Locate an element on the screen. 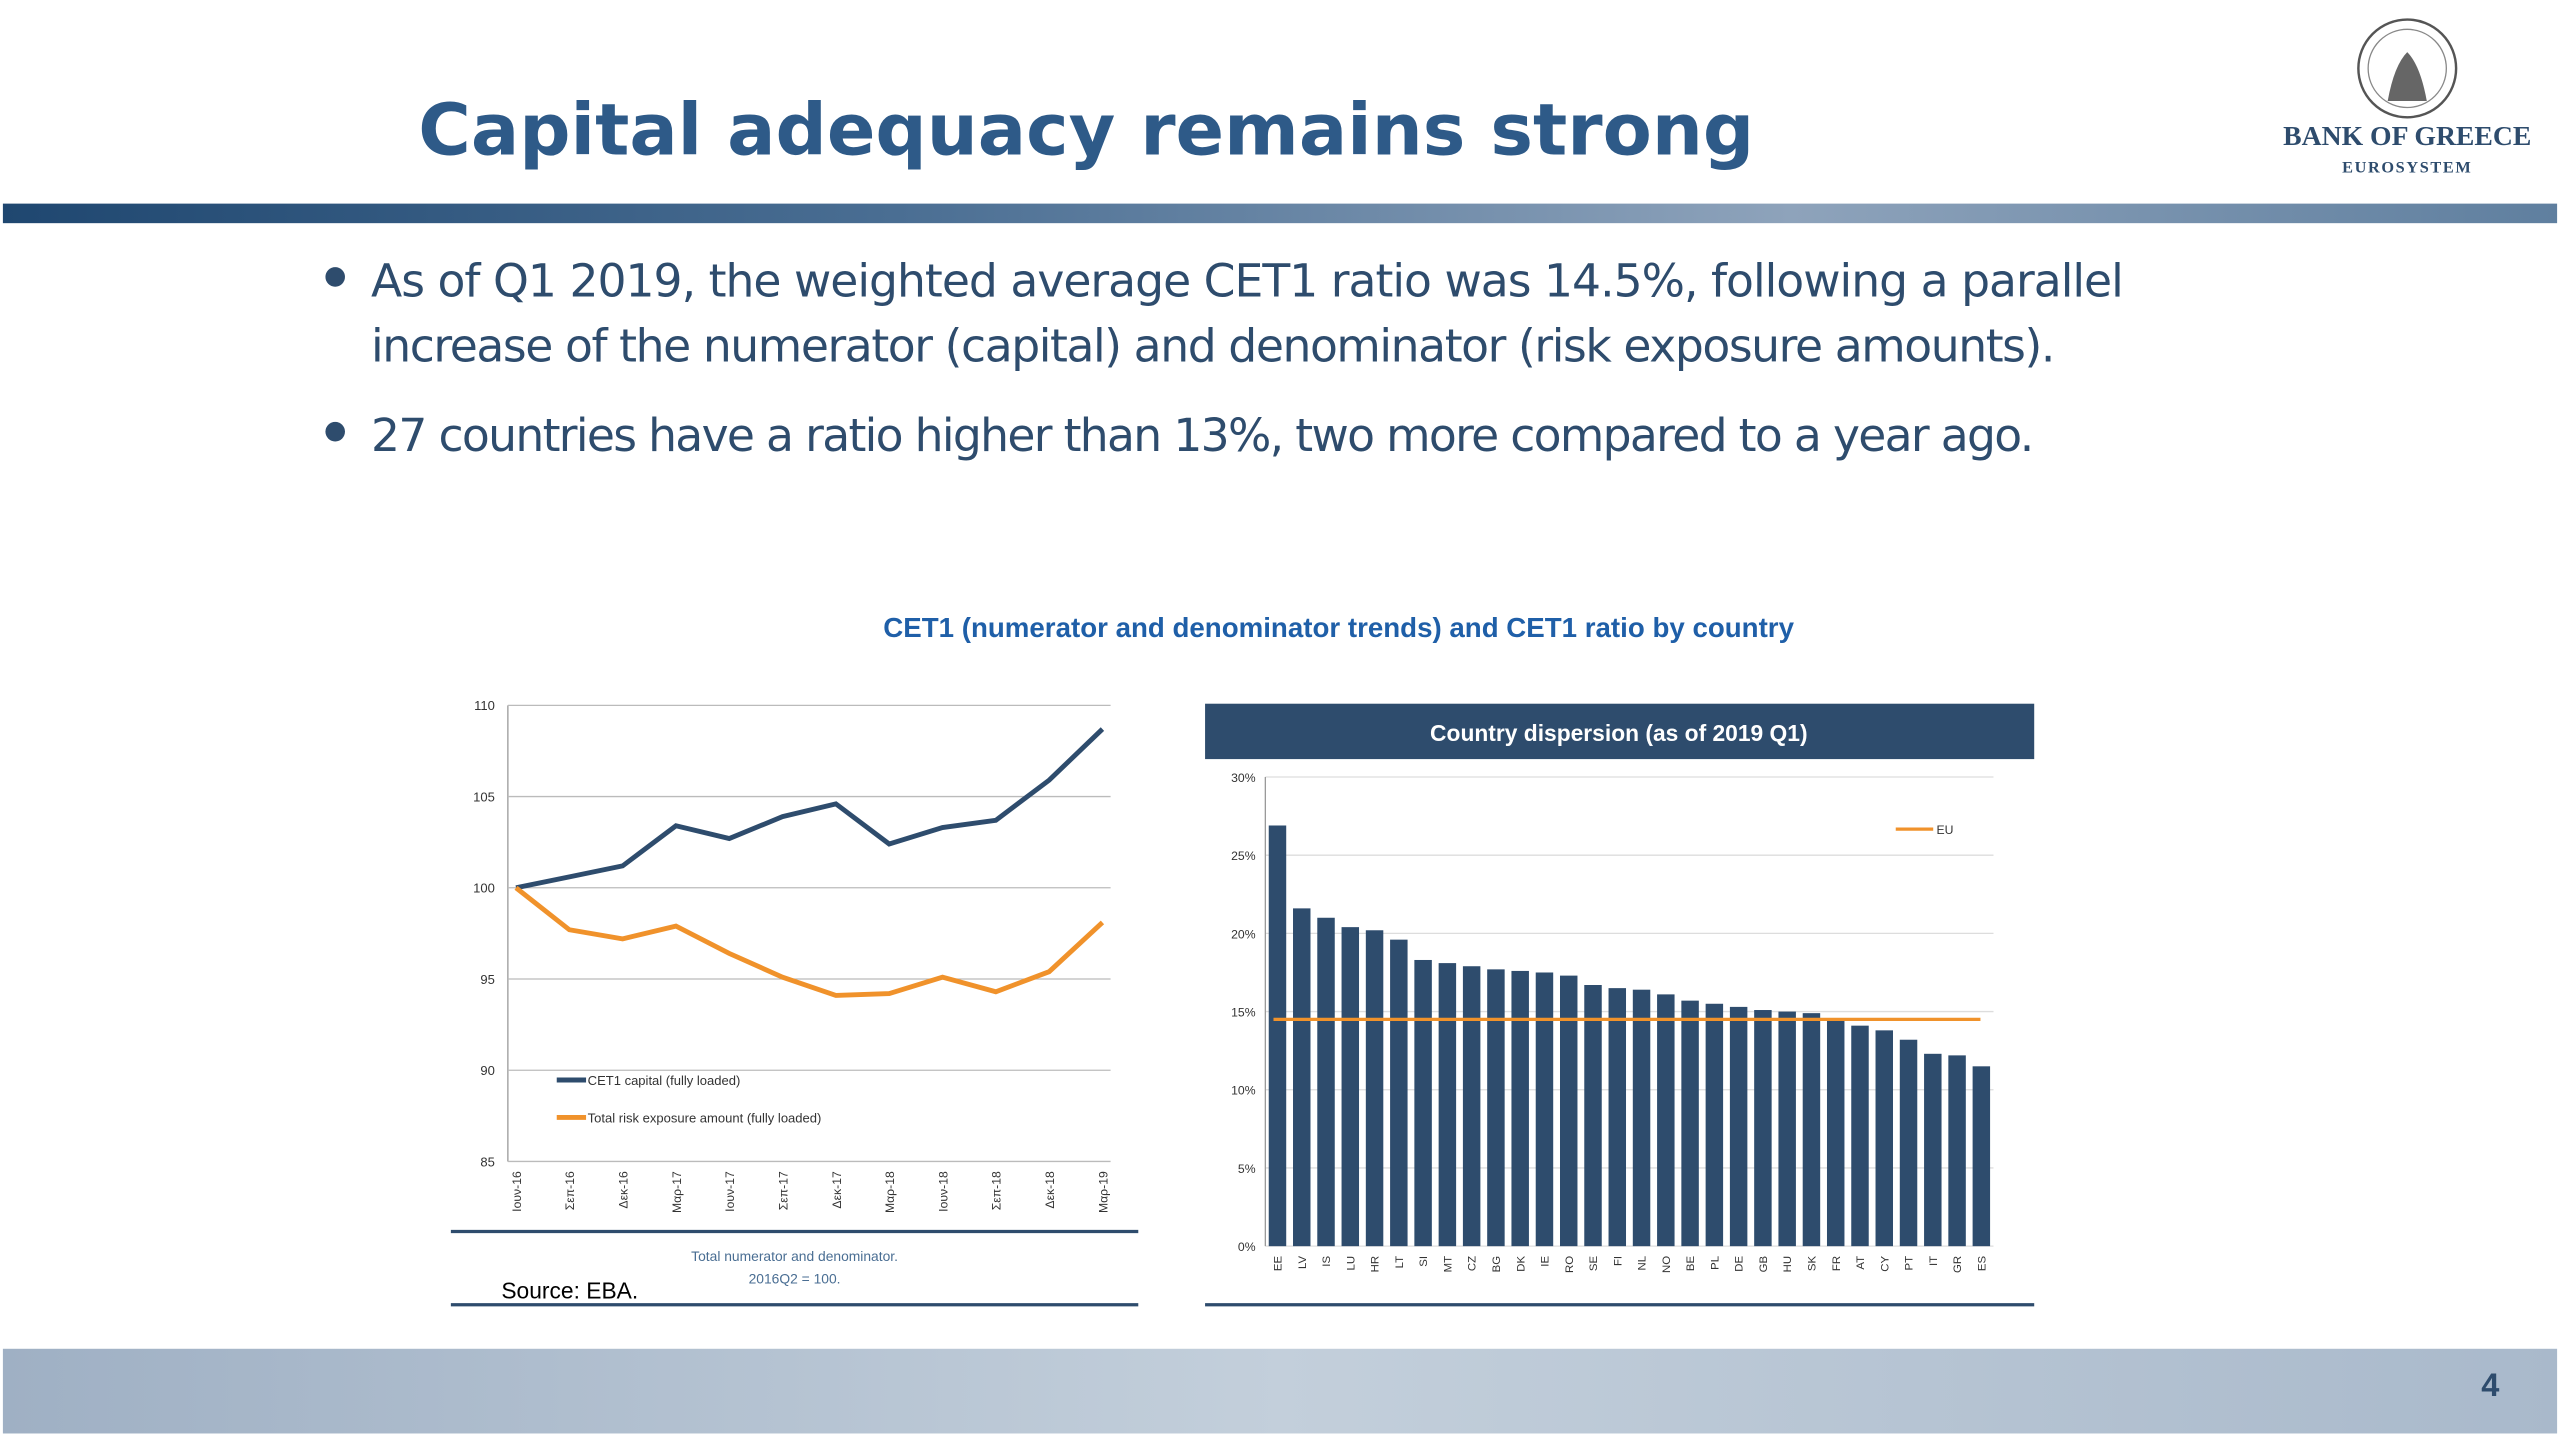  x-tick-label: IE is located at coordinates (1546, 1261).